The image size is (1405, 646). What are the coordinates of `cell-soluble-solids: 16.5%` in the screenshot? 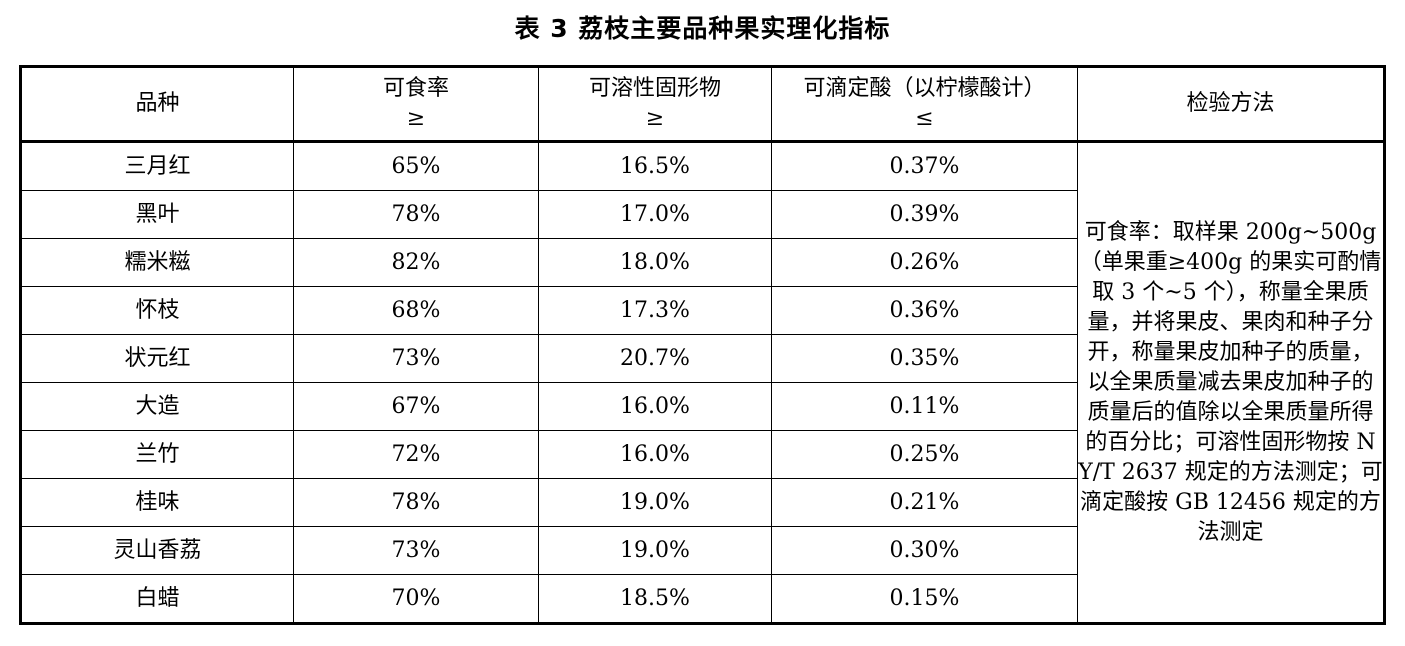 It's located at (655, 166).